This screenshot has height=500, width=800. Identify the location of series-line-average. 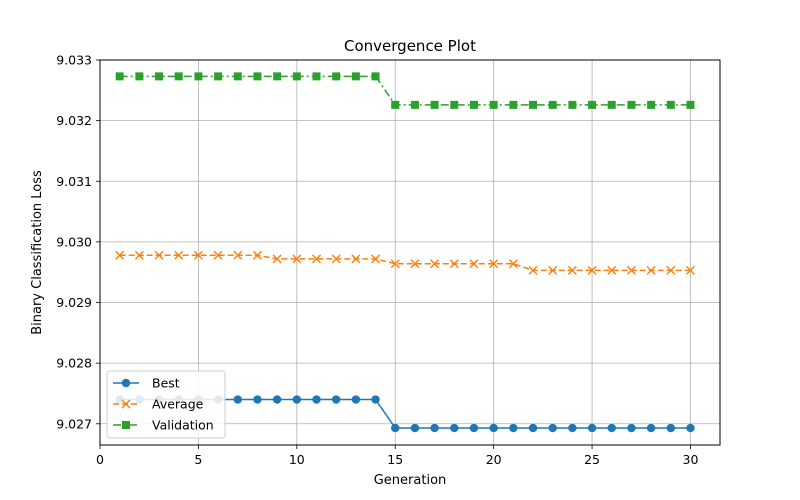
(405, 263).